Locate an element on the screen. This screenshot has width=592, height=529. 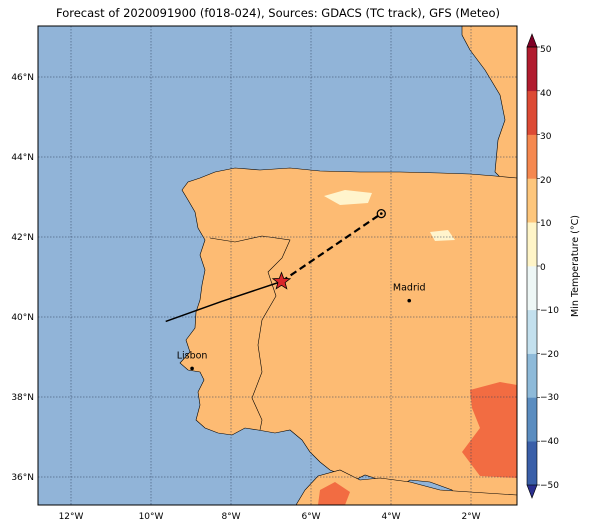
colorbar-tick-label: 20 is located at coordinates (546, 181).